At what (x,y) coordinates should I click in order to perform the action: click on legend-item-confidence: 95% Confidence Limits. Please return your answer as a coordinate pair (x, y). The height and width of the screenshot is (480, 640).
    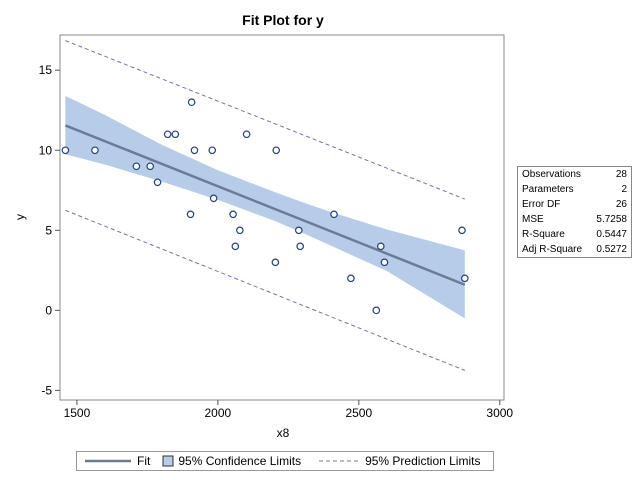
    Looking at the image, I should click on (231, 461).